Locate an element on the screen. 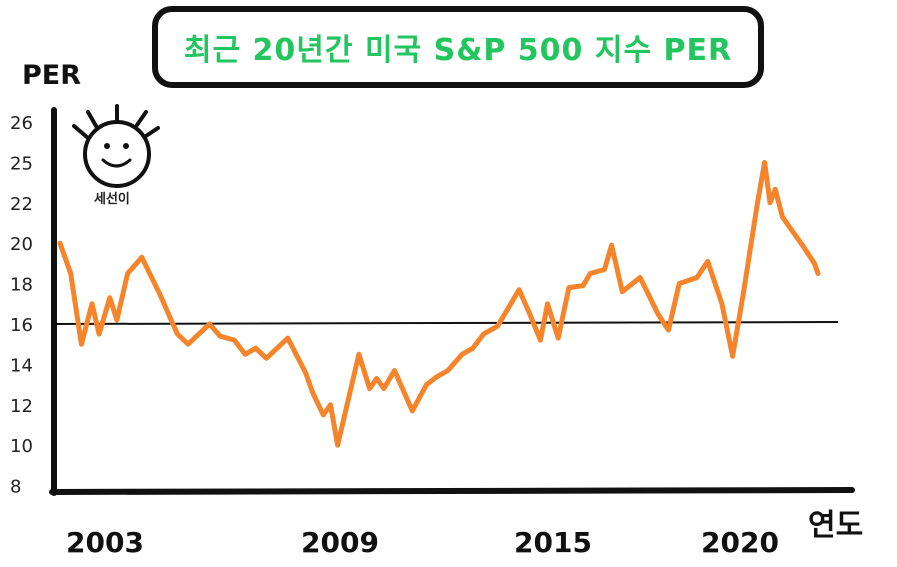 This screenshot has width=897, height=567. y-tick-labels: 8 10 12 14 16 18 20 22 25 26 is located at coordinates (21, 305).